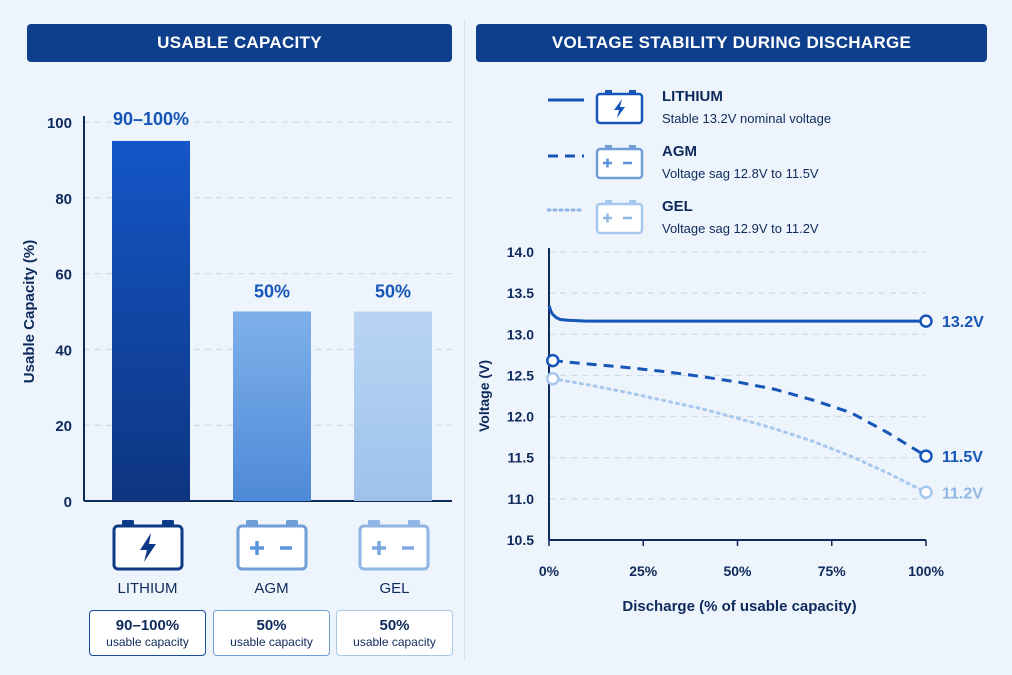 The width and height of the screenshot is (1012, 675). I want to click on battery-name-lithium: LITHIUM, so click(147, 588).